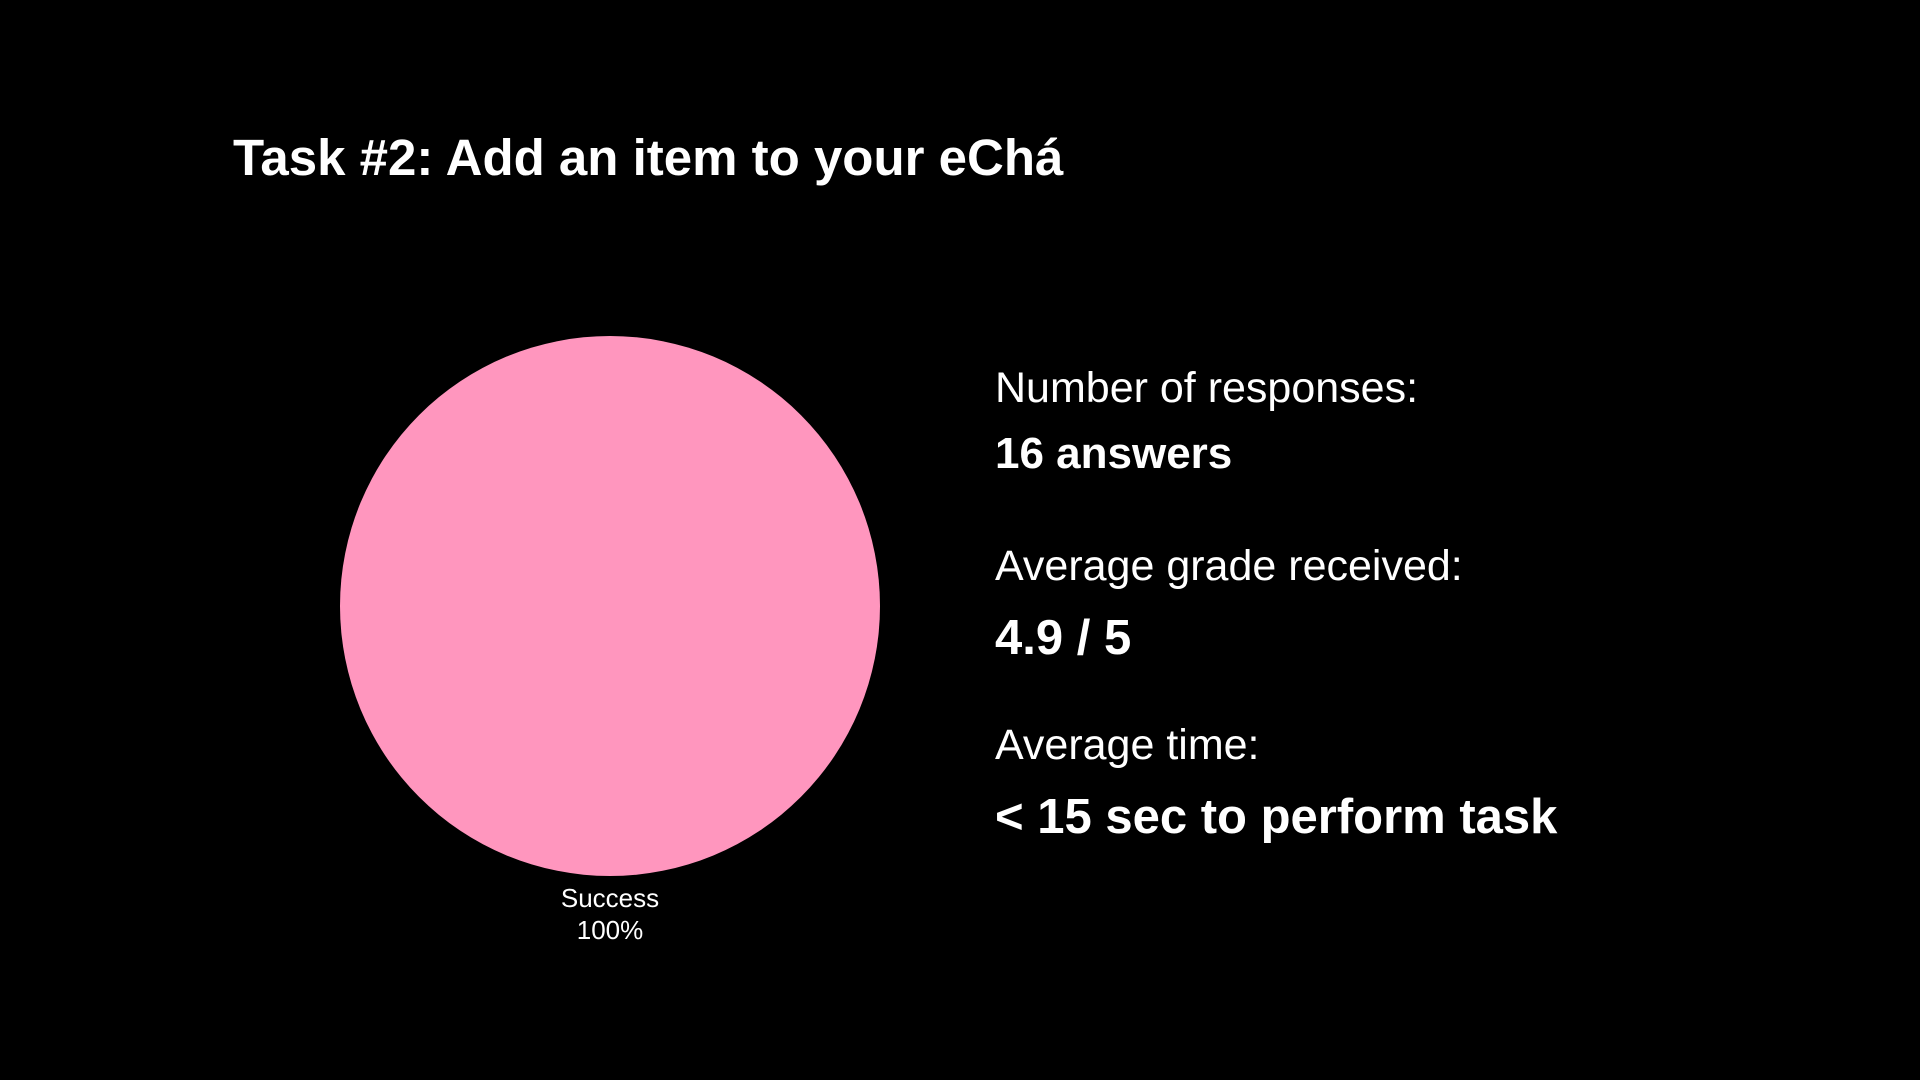 The height and width of the screenshot is (1080, 1920). What do you see at coordinates (1207, 388) in the screenshot?
I see `responses-label: Number of responses:` at bounding box center [1207, 388].